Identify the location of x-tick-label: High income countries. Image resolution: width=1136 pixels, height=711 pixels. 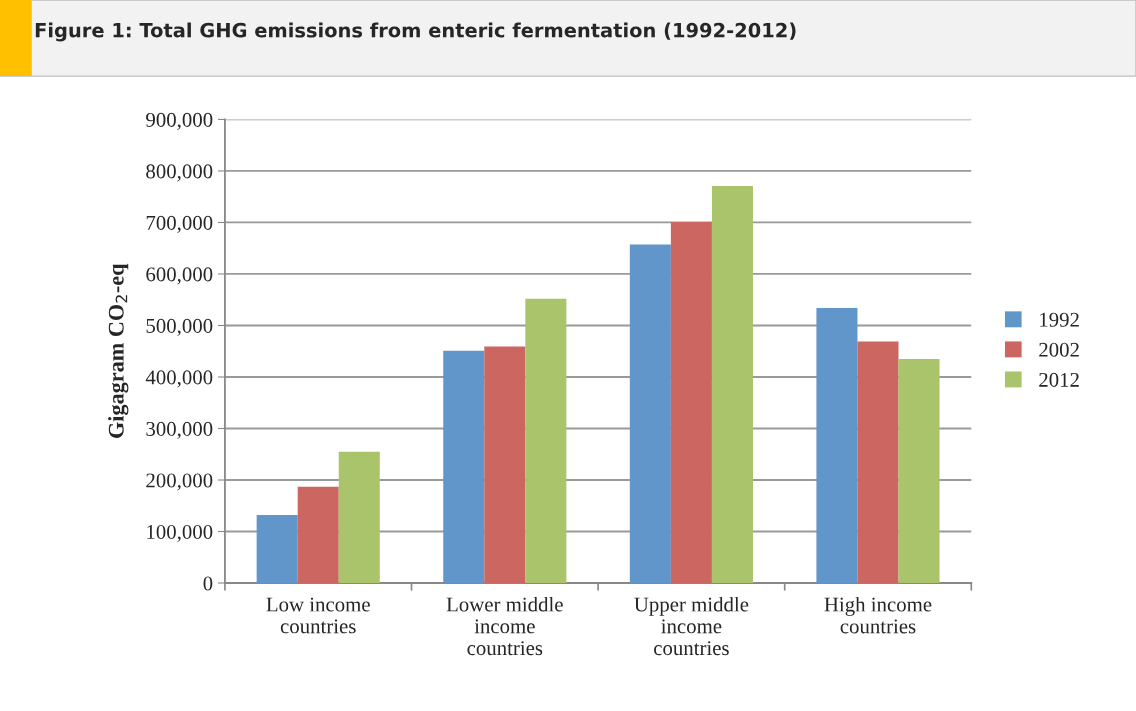
(878, 615).